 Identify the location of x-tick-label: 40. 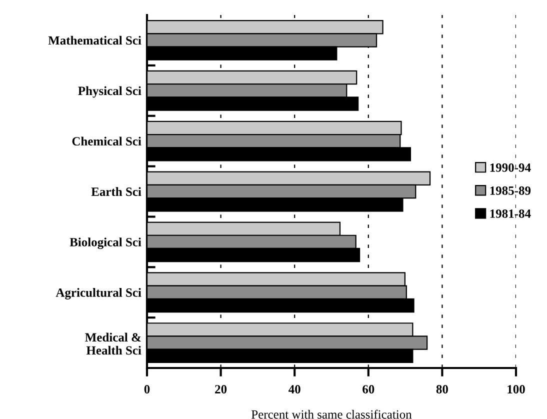
(294, 389).